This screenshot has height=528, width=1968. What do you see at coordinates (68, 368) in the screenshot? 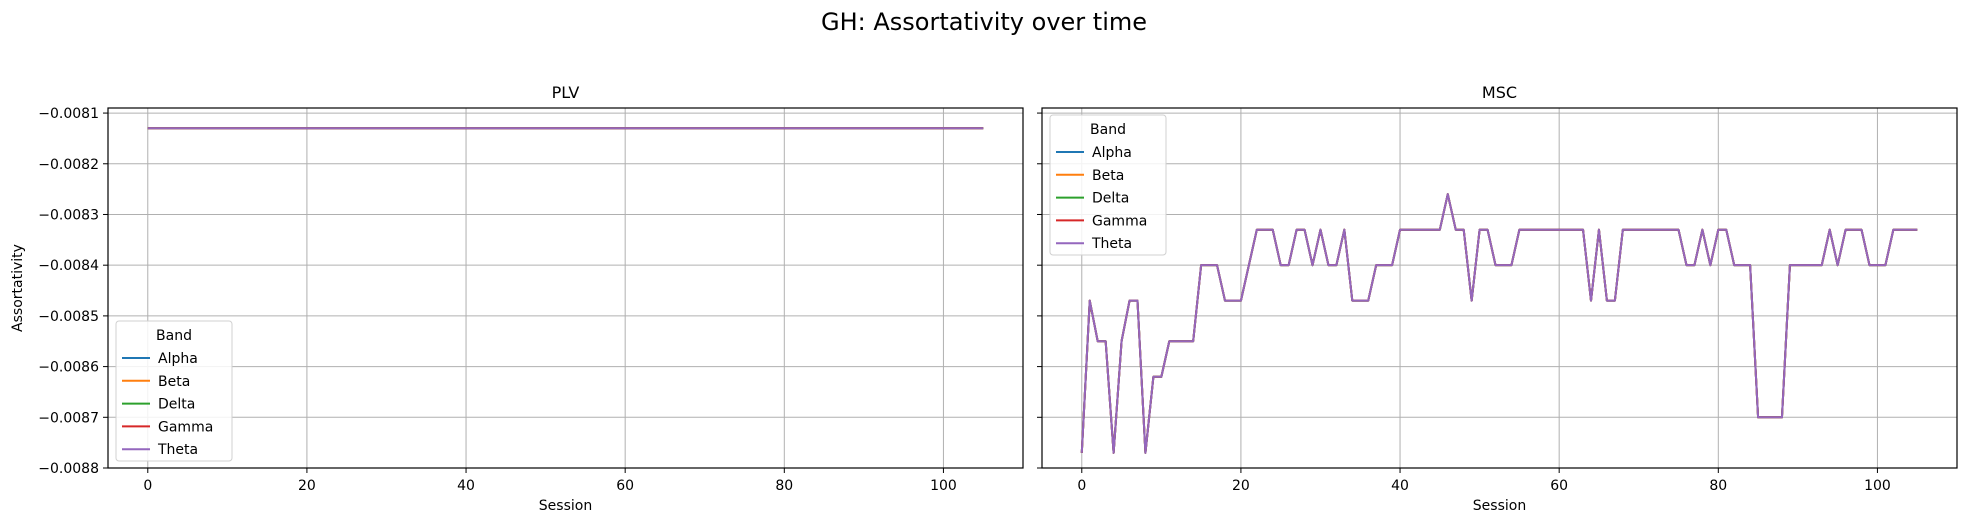
I see `y-tick-label: −0.0086` at bounding box center [68, 368].